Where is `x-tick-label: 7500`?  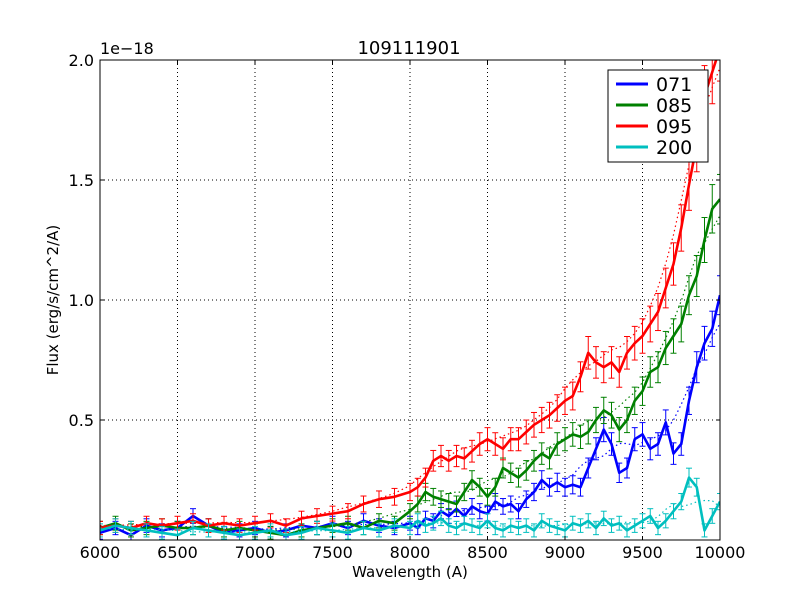 x-tick-label: 7500 is located at coordinates (332, 552).